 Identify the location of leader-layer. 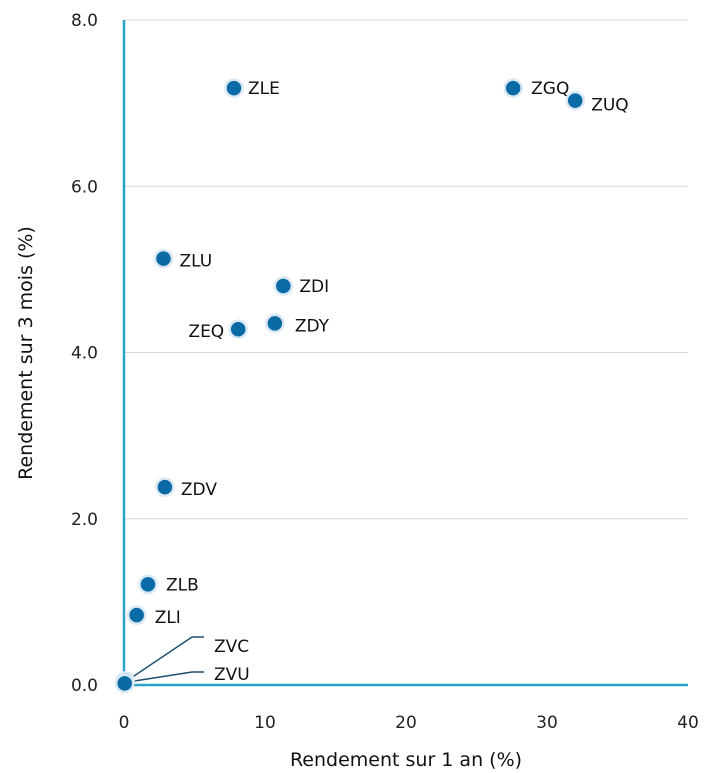
(165, 659).